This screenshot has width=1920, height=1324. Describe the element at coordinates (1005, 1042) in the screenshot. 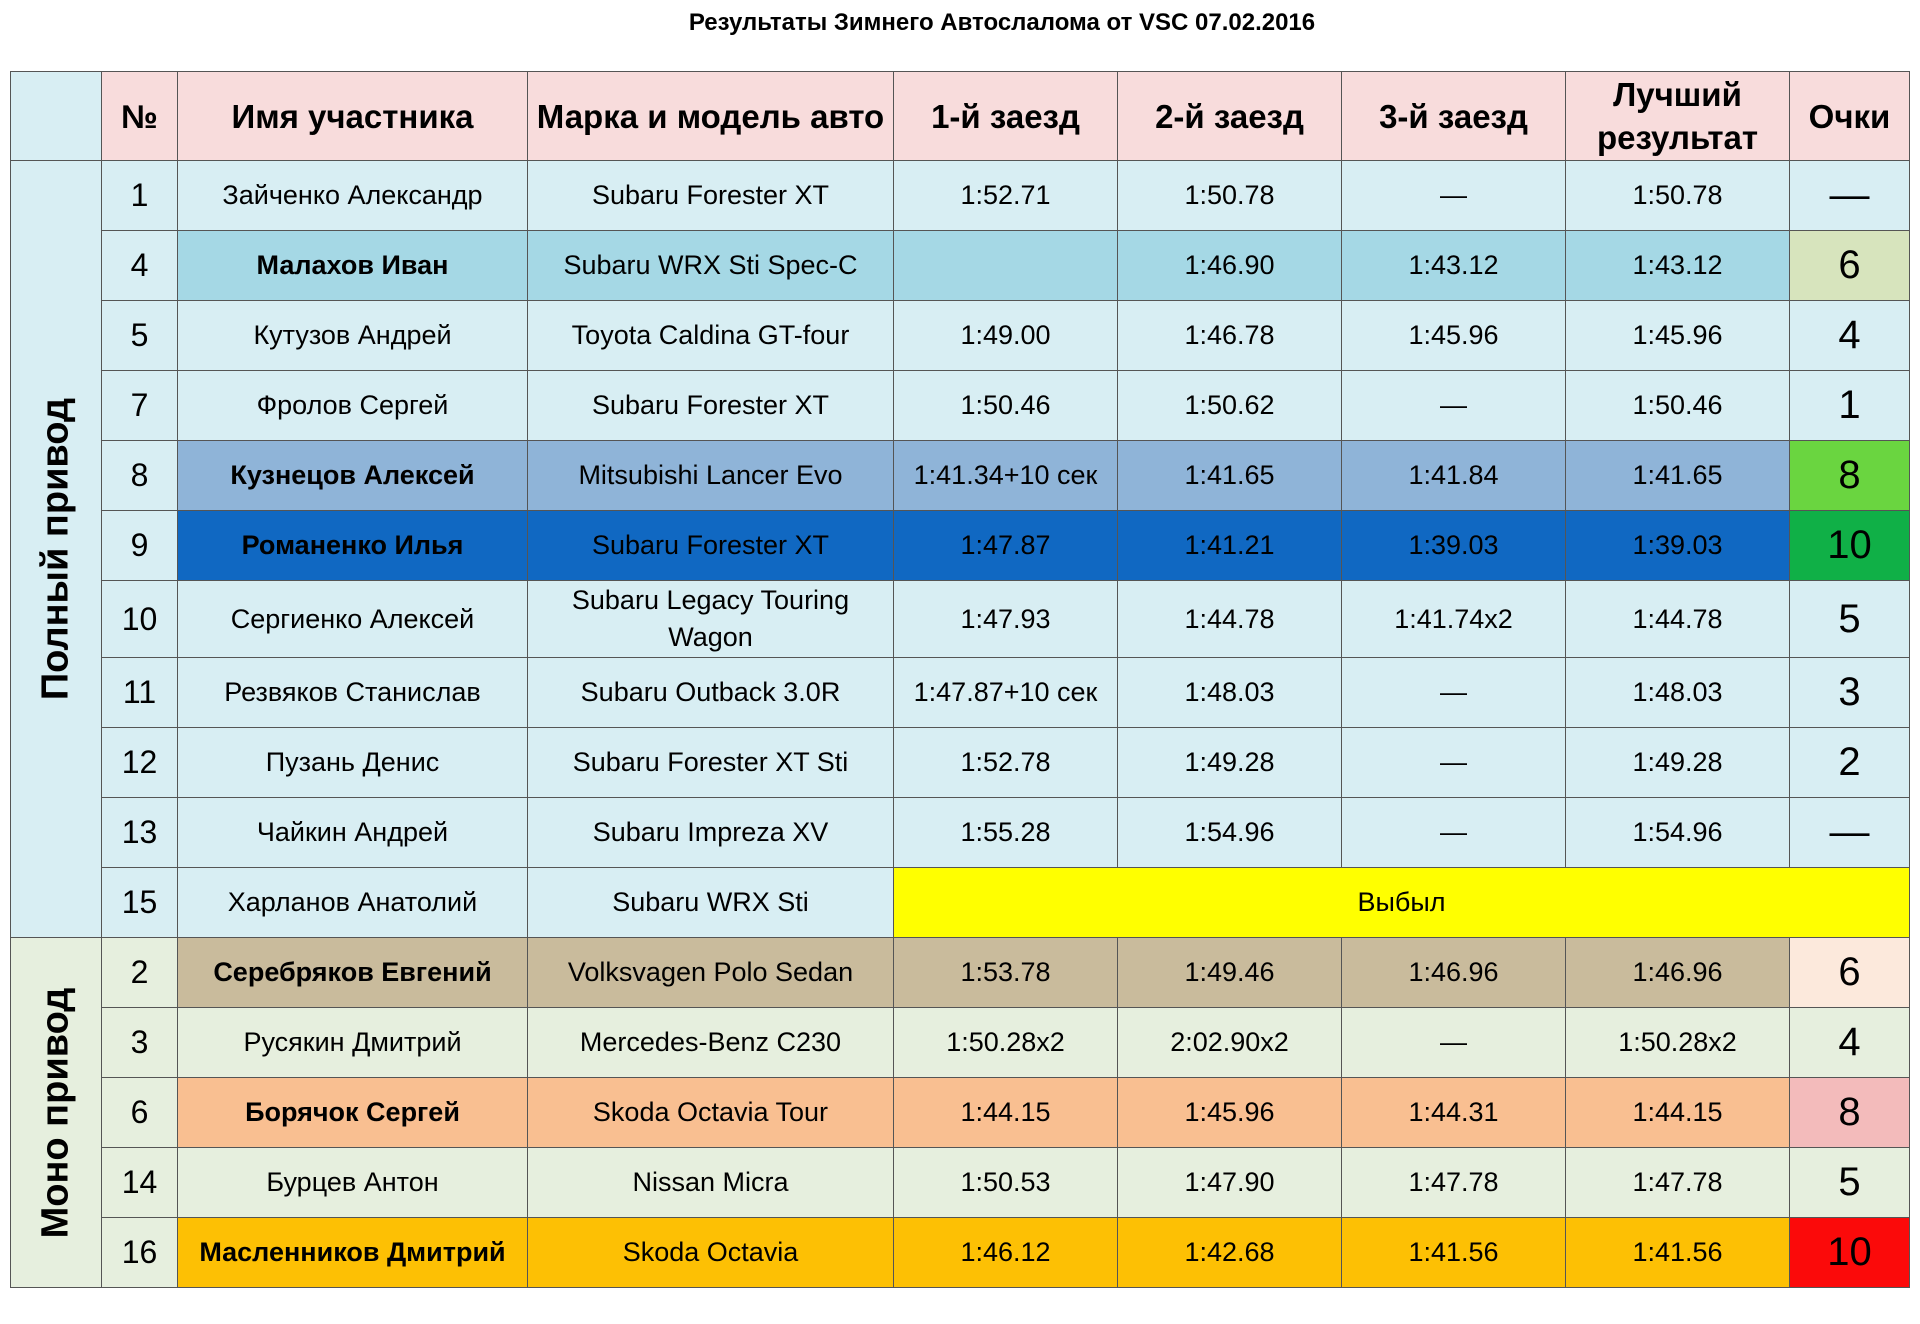

I see `row-run1: 1:50.28x2` at that location.